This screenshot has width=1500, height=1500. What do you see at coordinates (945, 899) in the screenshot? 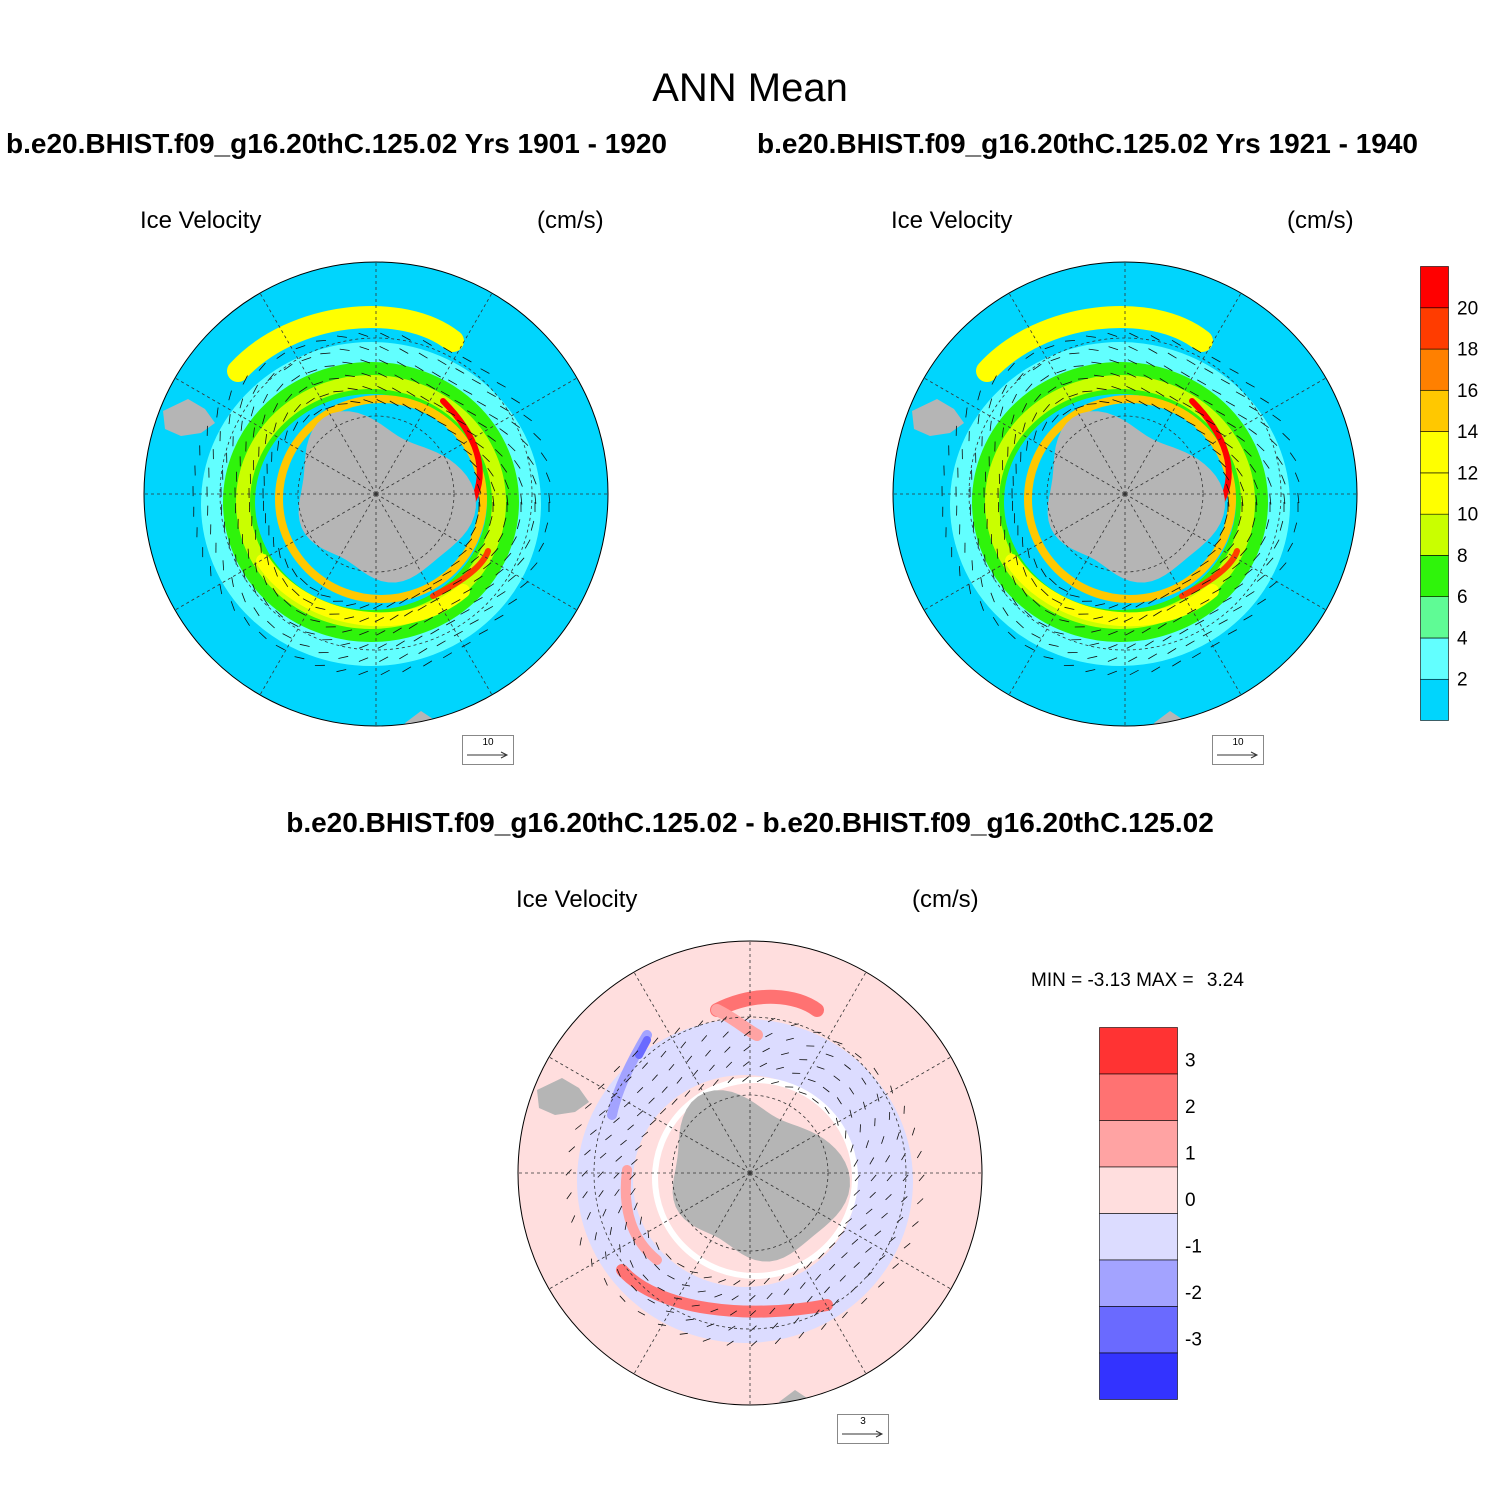
I see `panel3-units-label: (cm/s)` at bounding box center [945, 899].